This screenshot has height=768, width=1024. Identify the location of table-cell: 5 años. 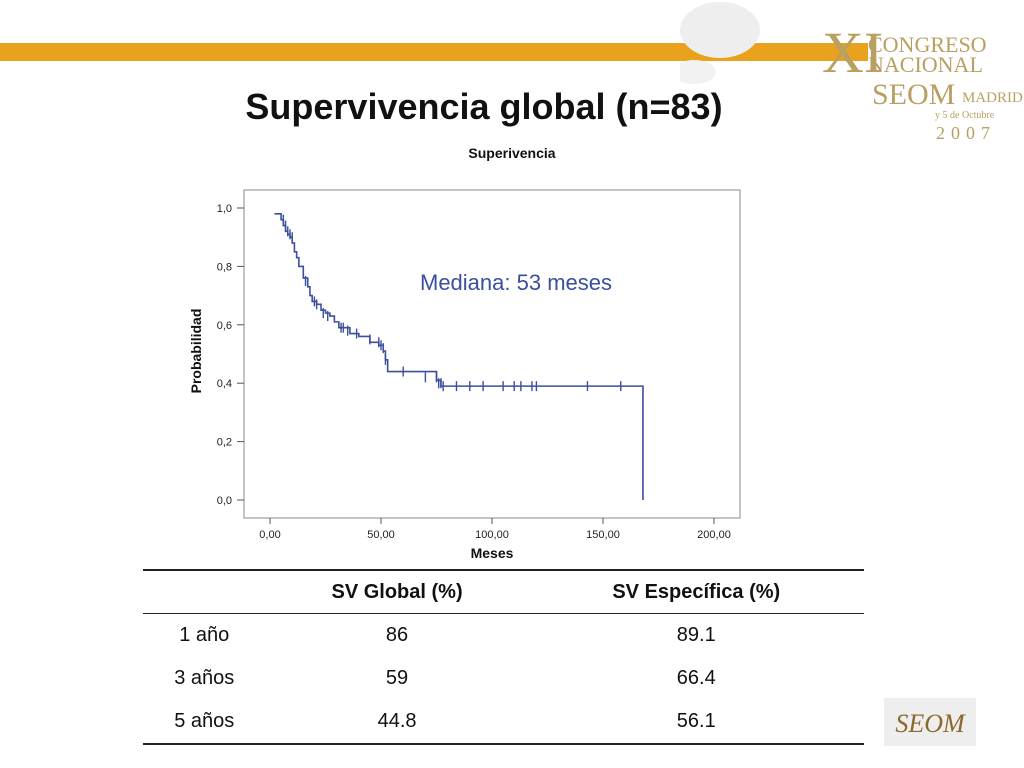
(204, 722).